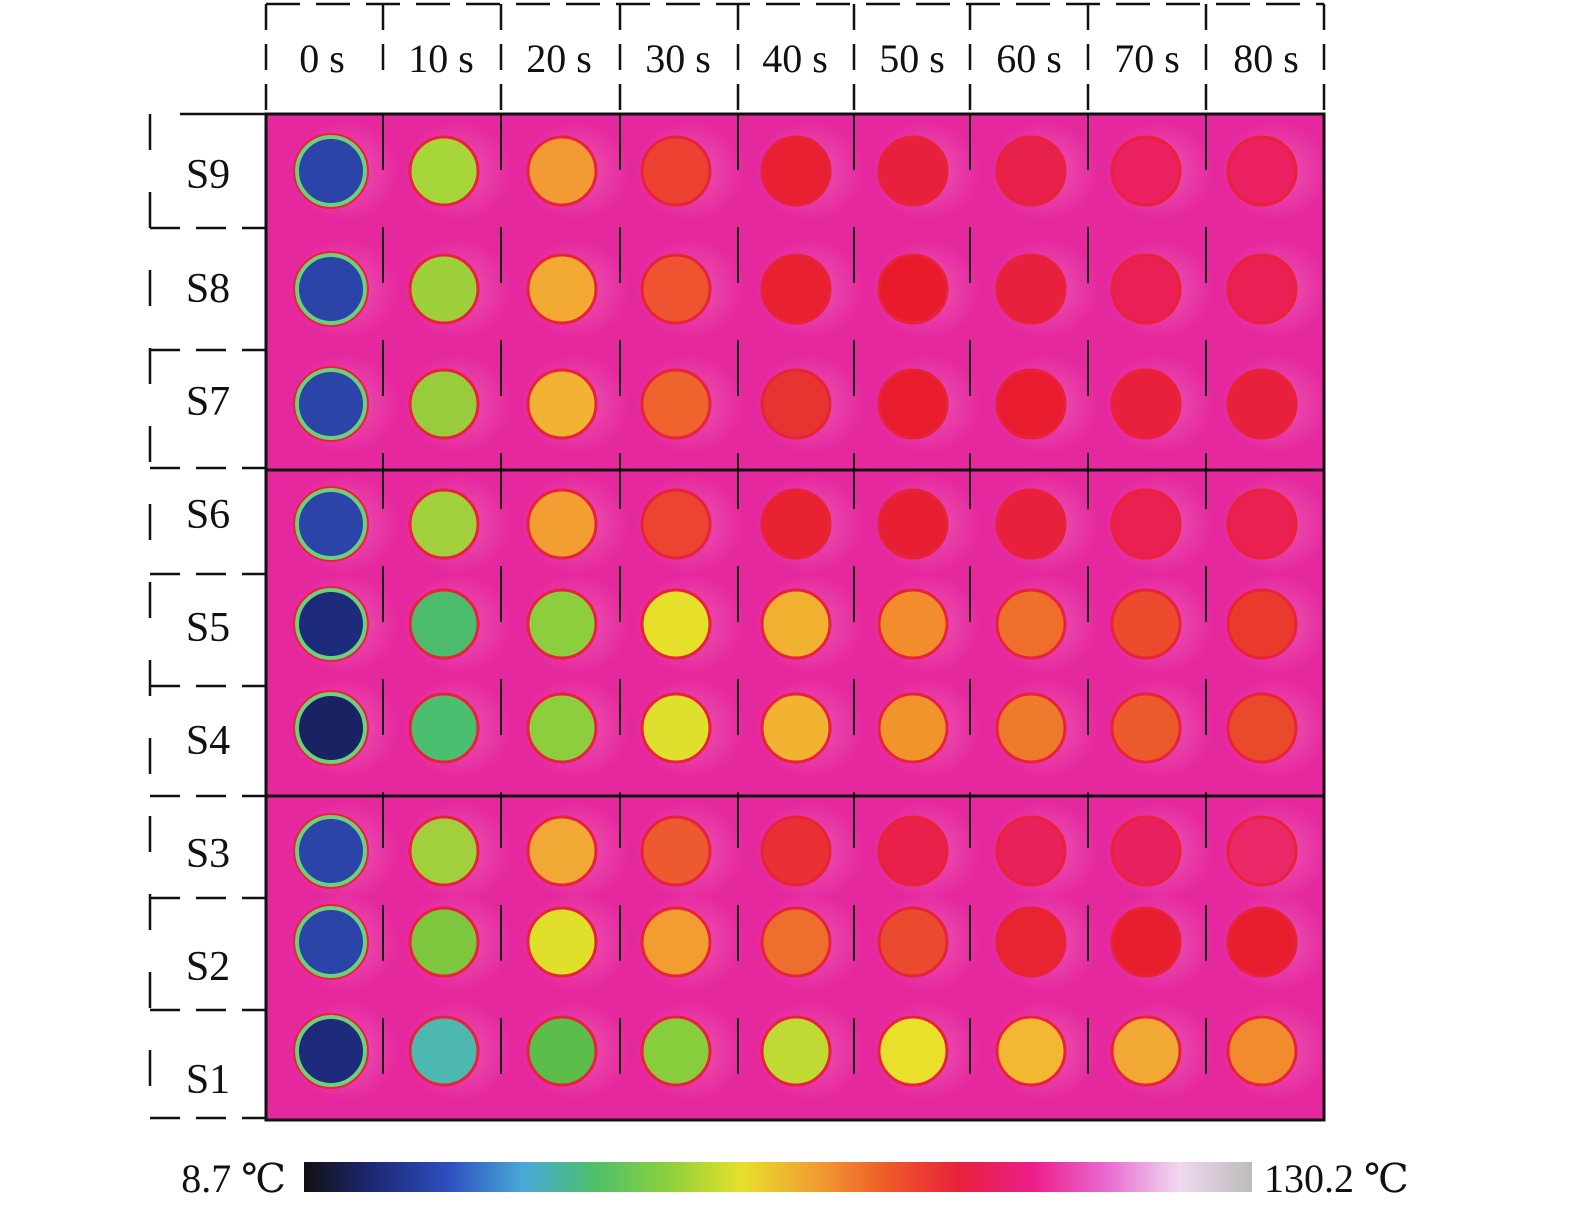  Describe the element at coordinates (676, 851) in the screenshot. I see `sample-spot-s3-t3` at that location.